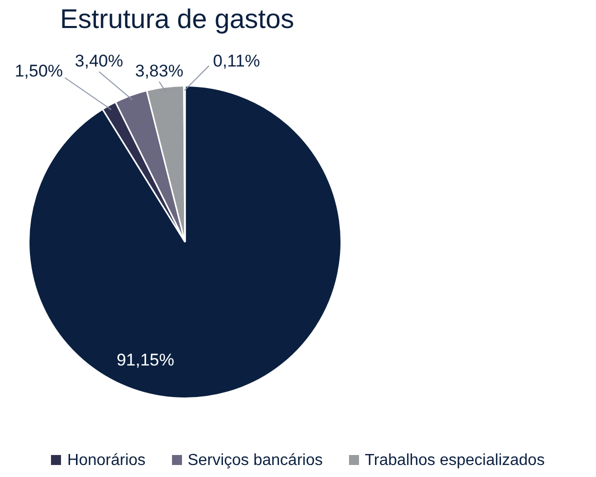  Describe the element at coordinates (254, 461) in the screenshot. I see `legend-label: Serviços bancários` at that location.